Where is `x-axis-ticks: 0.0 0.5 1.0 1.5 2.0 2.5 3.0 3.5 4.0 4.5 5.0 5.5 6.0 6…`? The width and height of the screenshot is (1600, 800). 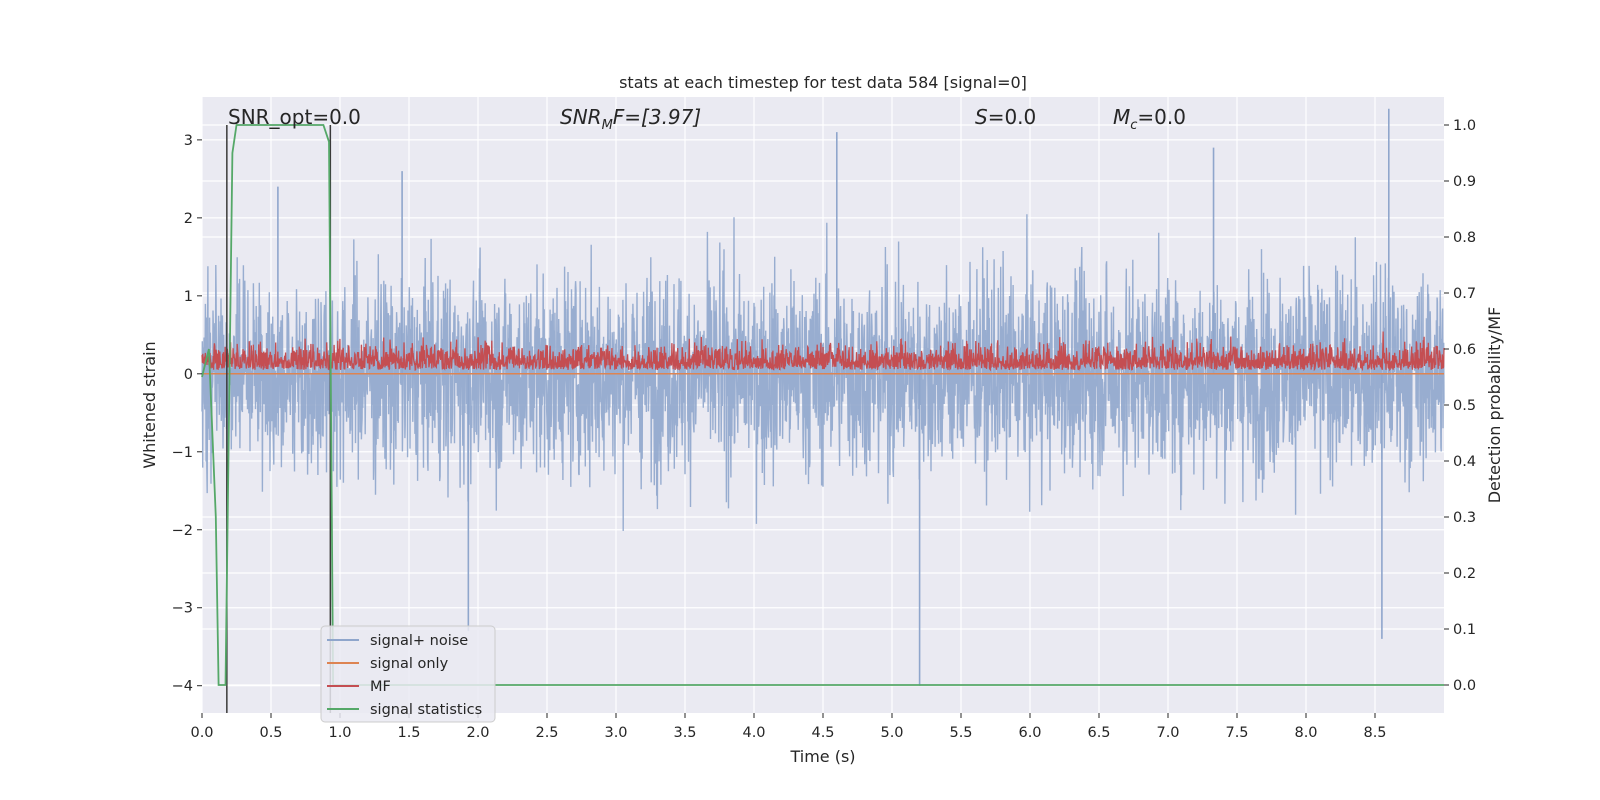
x-axis-ticks: 0.0 0.5 1.0 1.5 2.0 2.5 3.0 3.5 4.0 4.5 5.0 5.5 6.0 6… is located at coordinates (788, 727).